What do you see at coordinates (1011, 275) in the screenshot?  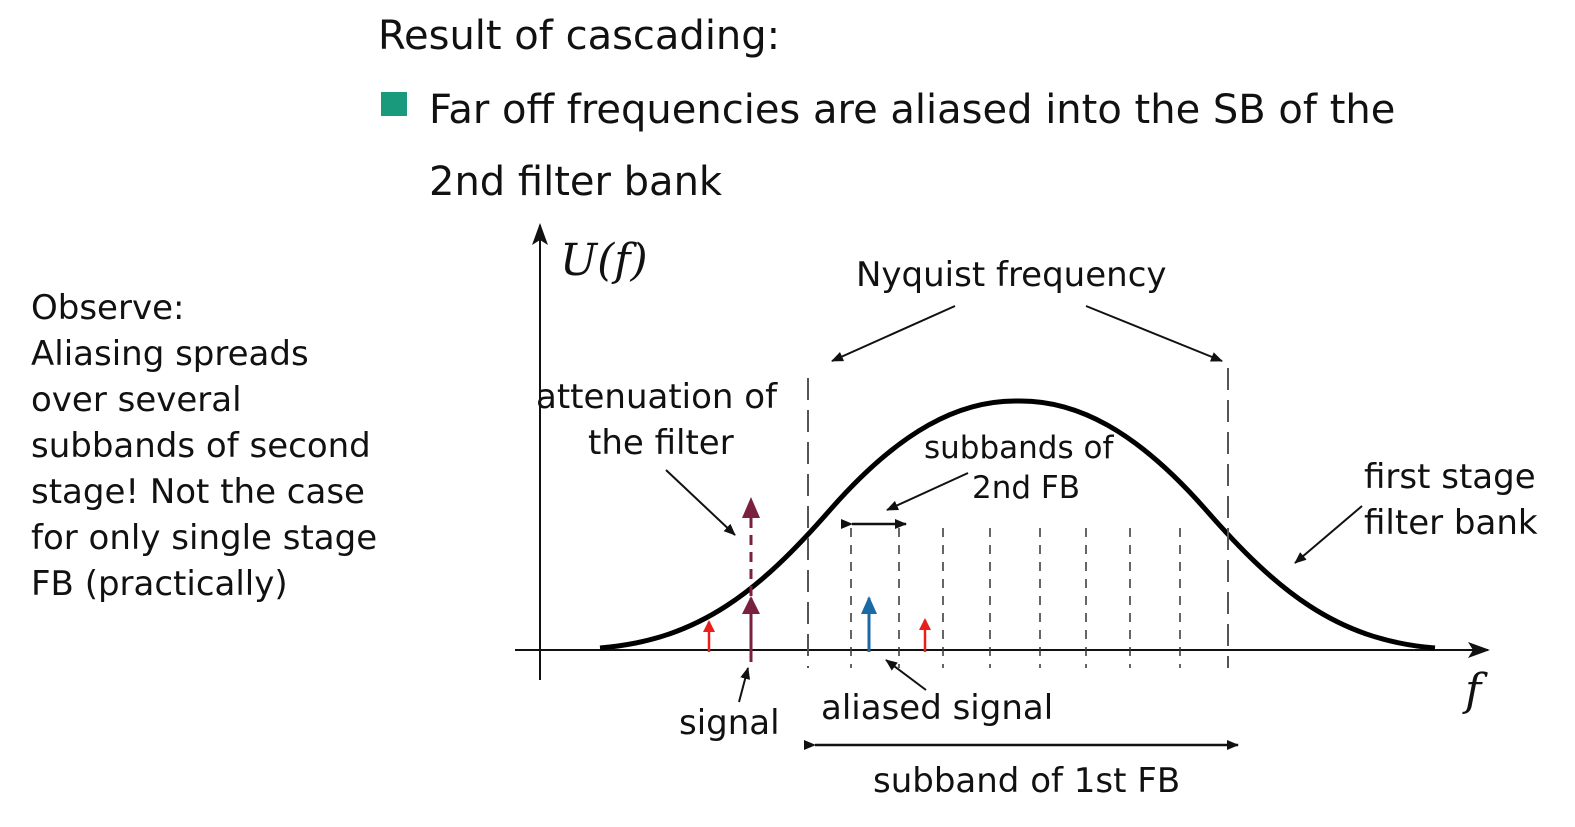 I see `nyquist-label: Nyquist frequency` at bounding box center [1011, 275].